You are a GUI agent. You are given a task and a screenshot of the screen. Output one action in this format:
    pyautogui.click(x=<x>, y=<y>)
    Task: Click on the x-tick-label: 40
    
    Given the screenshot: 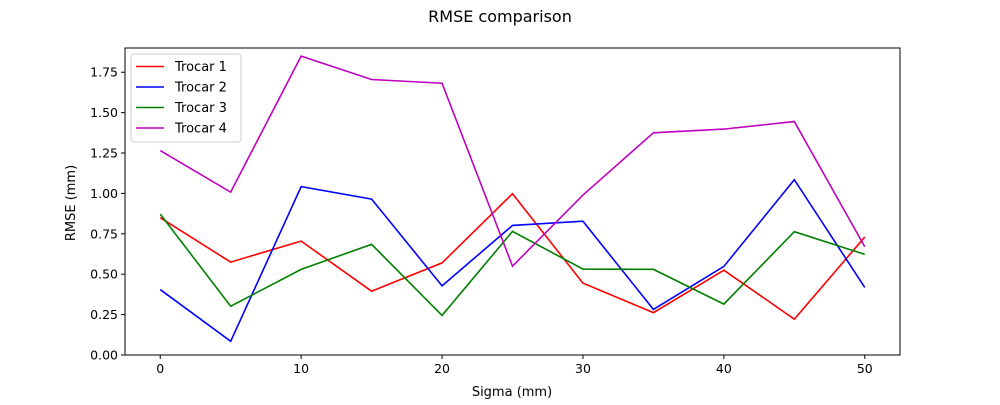 What is the action you would take?
    pyautogui.click(x=724, y=368)
    